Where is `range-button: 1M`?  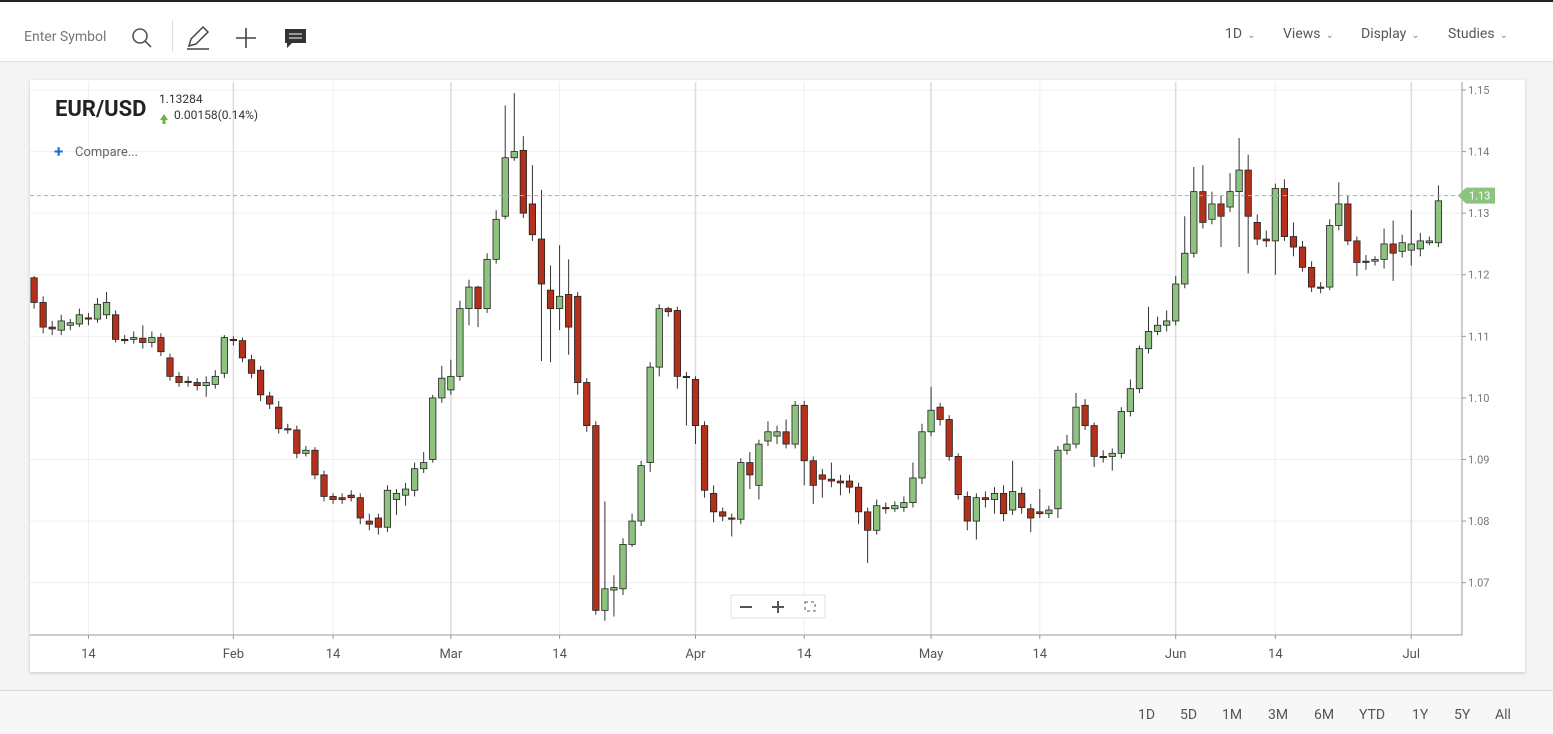
range-button: 1M is located at coordinates (1232, 715).